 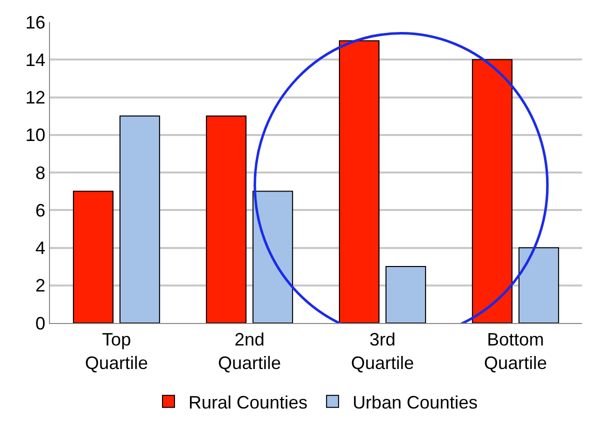 What do you see at coordinates (415, 402) in the screenshot?
I see `legend-label: Urban Counties` at bounding box center [415, 402].